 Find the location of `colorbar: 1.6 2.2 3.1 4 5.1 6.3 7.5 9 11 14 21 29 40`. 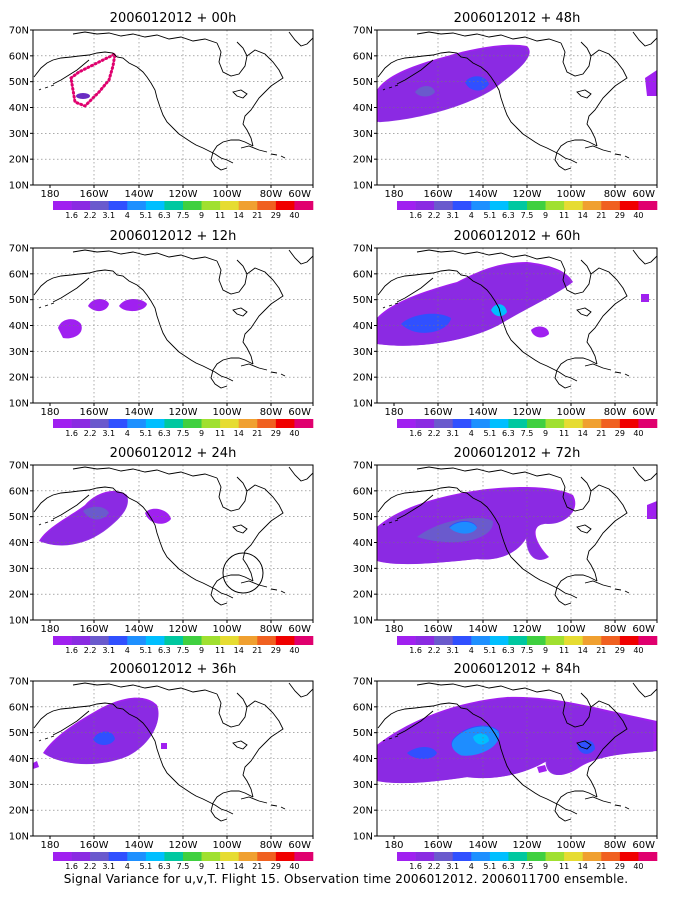

colorbar: 1.6 2.2 3.1 4 5.1 6.3 7.5 9 11 14 21 29 40 is located at coordinates (527, 428).